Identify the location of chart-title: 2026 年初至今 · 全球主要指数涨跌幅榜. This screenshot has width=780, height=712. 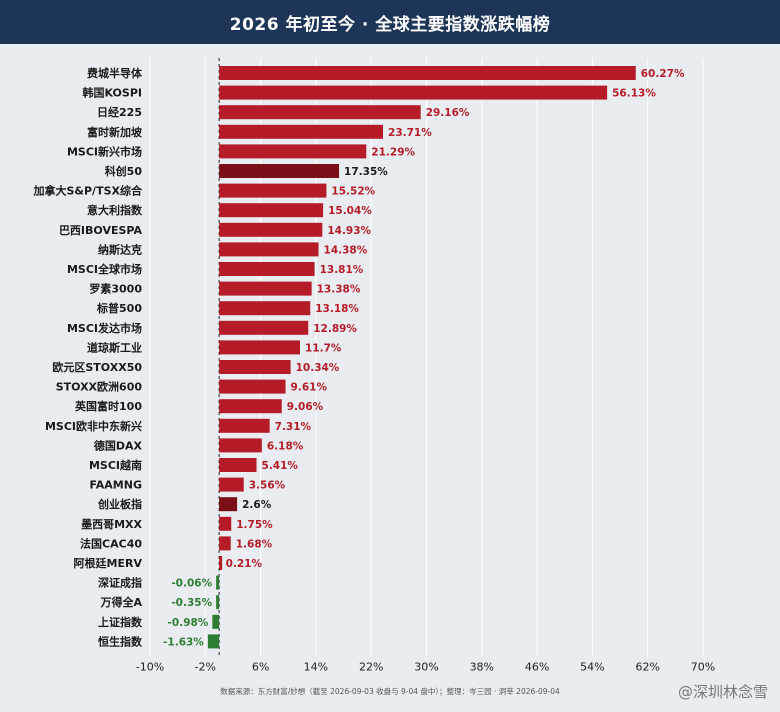
(390, 24).